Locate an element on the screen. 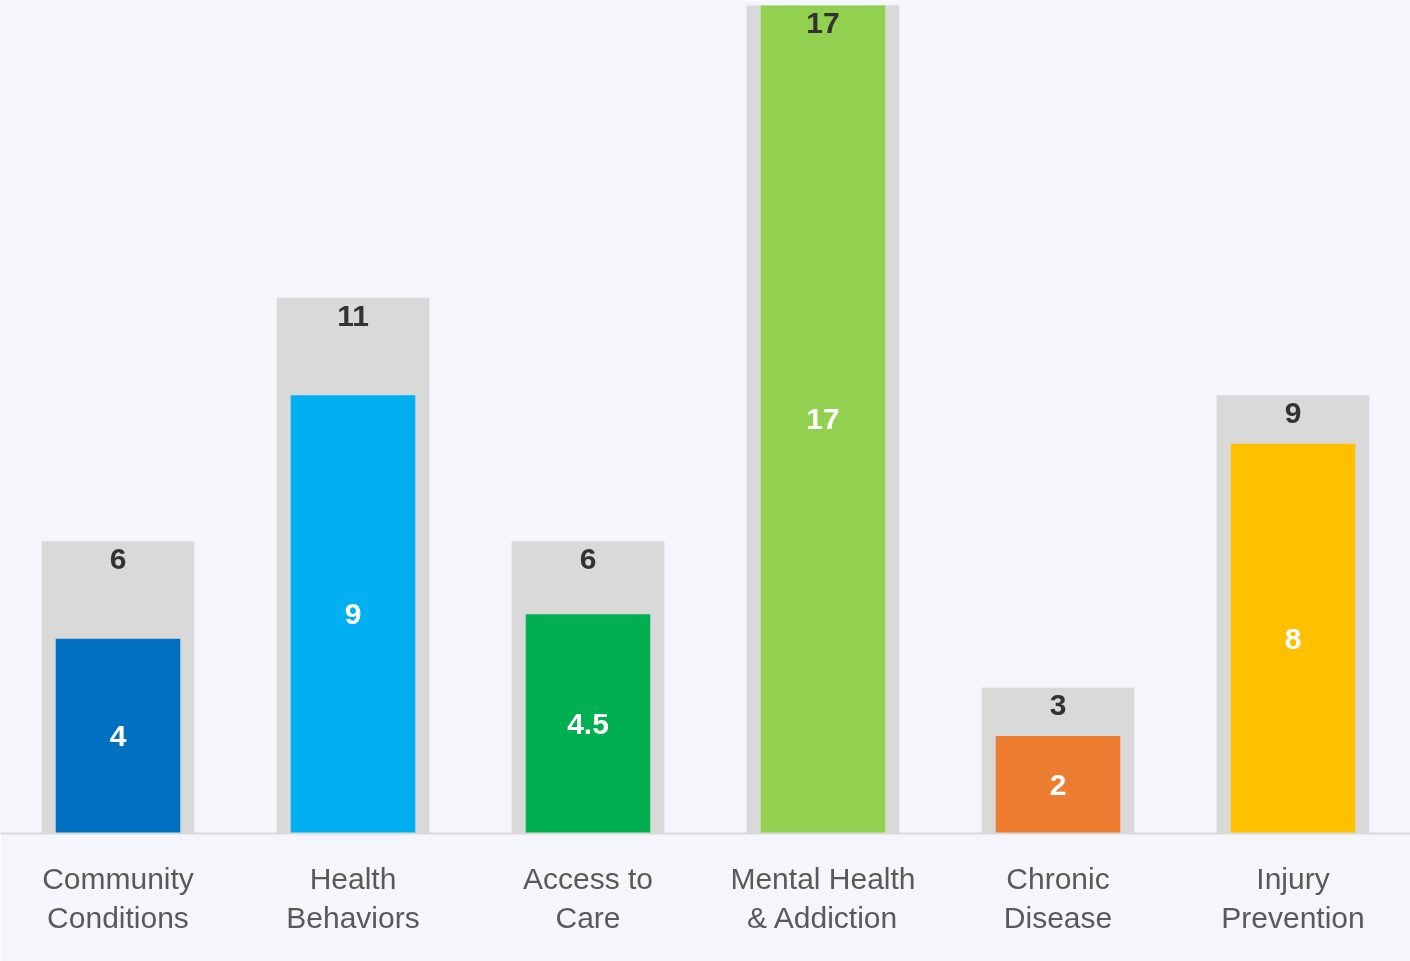  data-label: 3 is located at coordinates (1058, 705).